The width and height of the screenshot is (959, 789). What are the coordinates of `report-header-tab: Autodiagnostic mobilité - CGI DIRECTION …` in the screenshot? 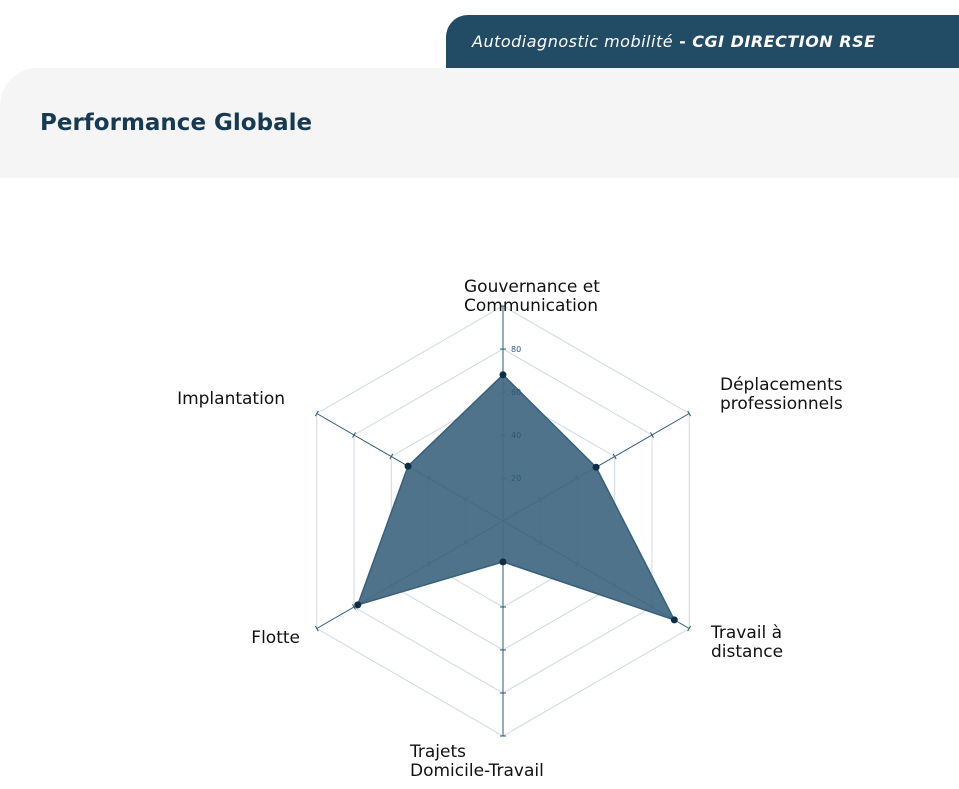 It's located at (702, 41).